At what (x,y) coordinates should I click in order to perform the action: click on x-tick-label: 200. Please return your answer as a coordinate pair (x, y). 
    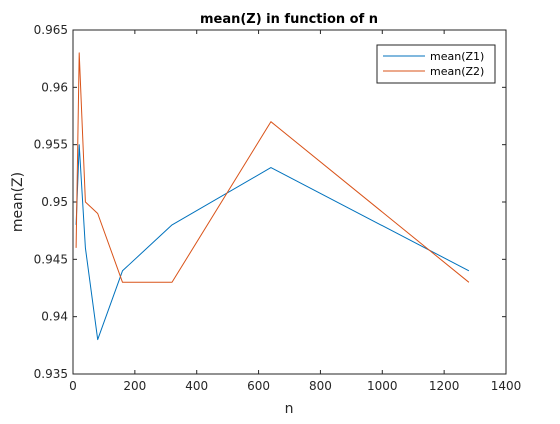
    Looking at the image, I should click on (134, 386).